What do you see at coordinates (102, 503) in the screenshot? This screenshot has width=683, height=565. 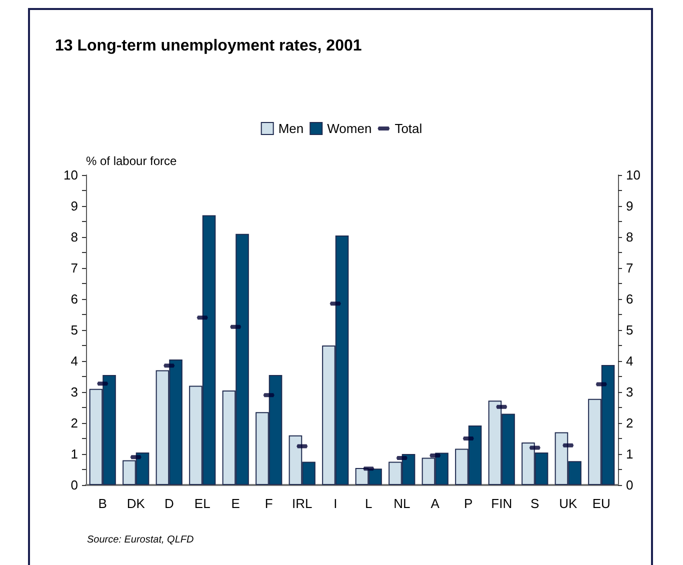 I see `x-tick-label: B` at bounding box center [102, 503].